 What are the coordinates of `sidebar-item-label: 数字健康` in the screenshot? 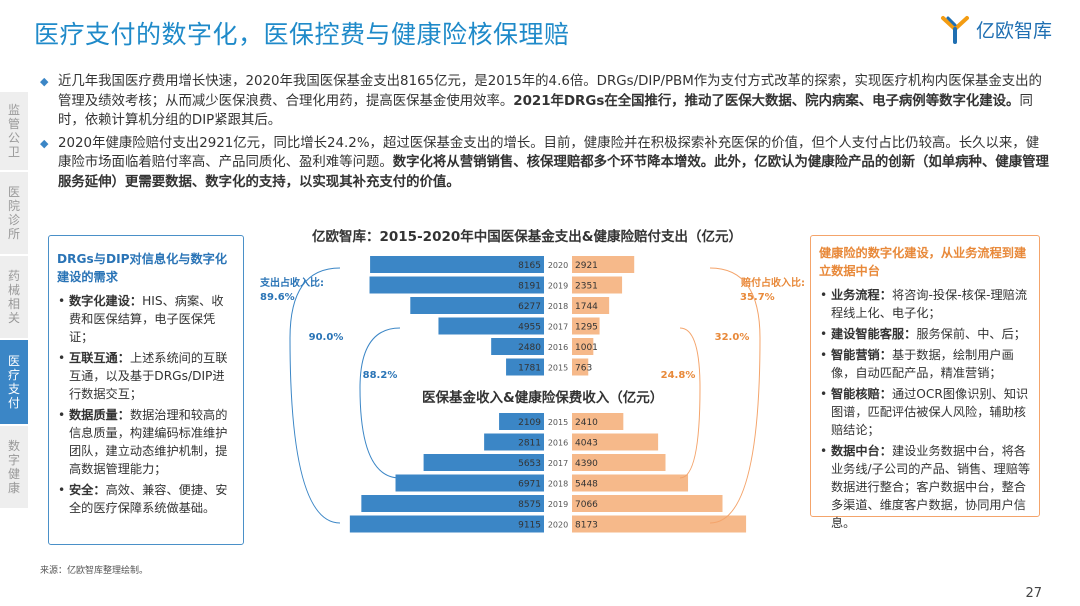 It's located at (13, 467).